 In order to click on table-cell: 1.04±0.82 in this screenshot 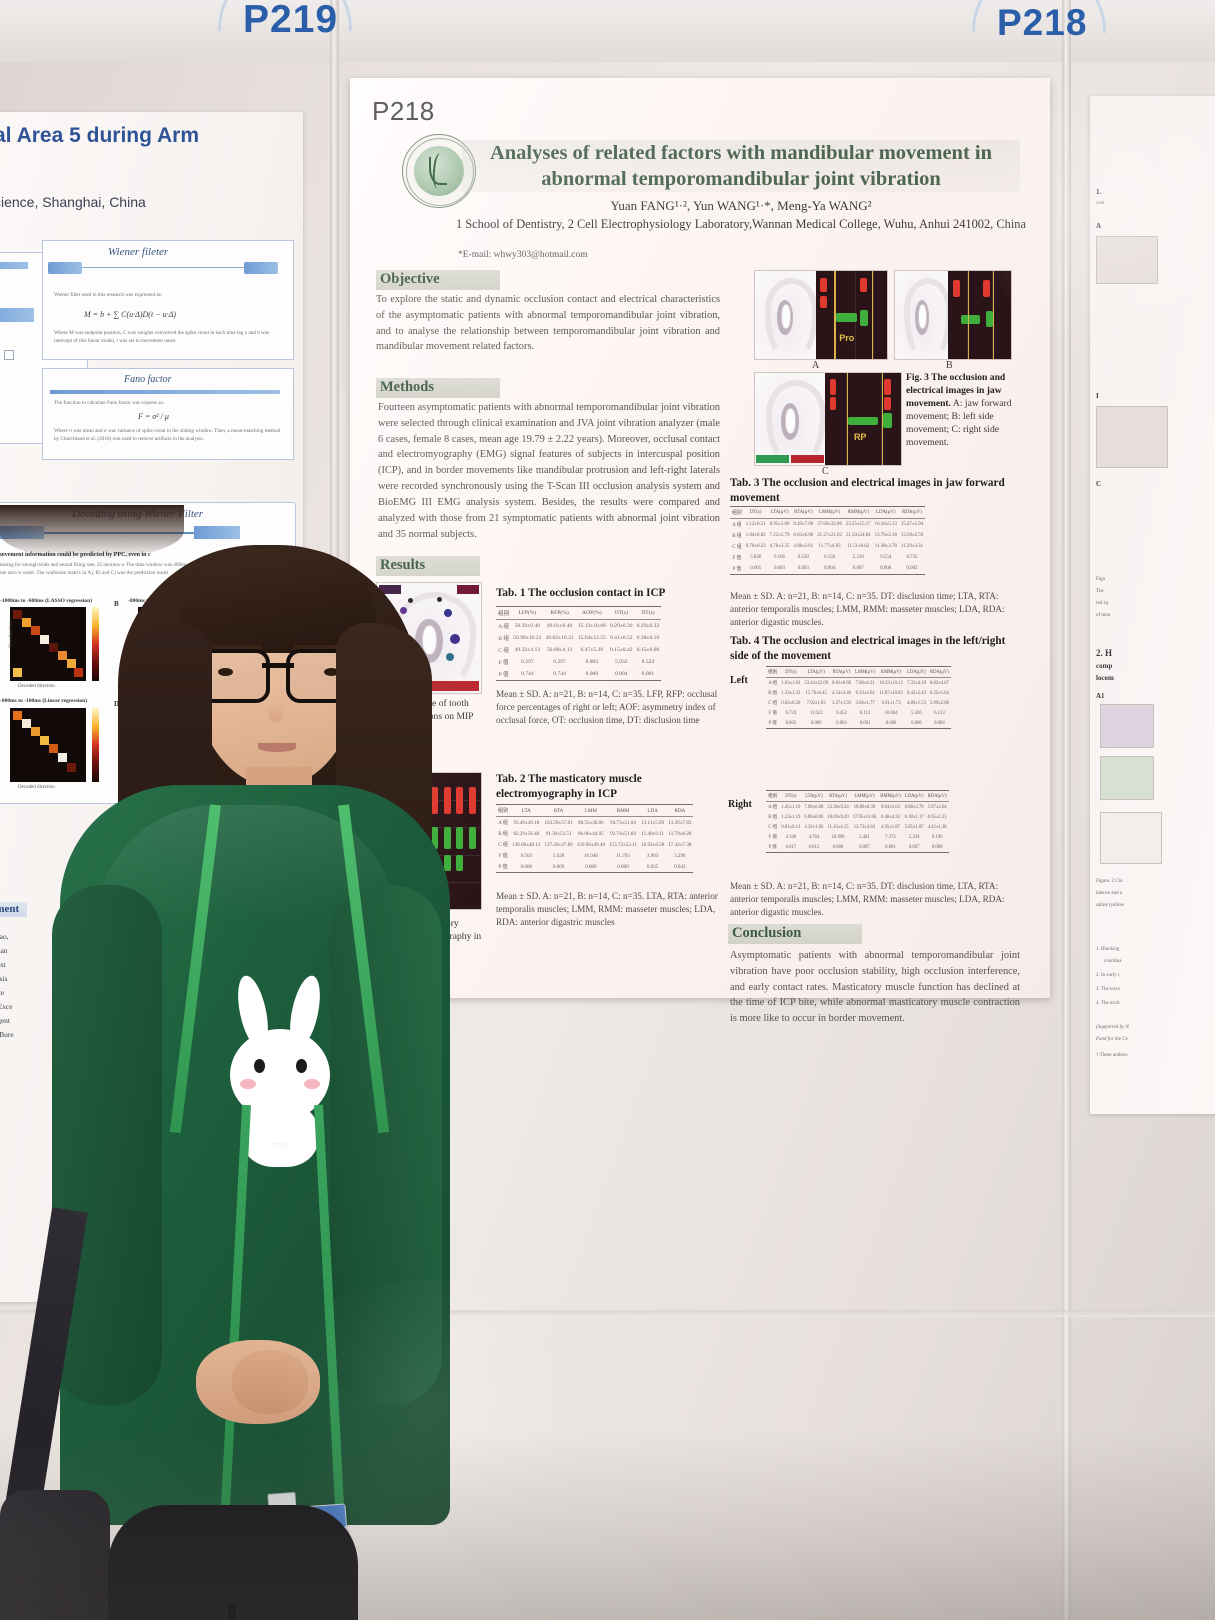, I will do `click(755, 535)`.